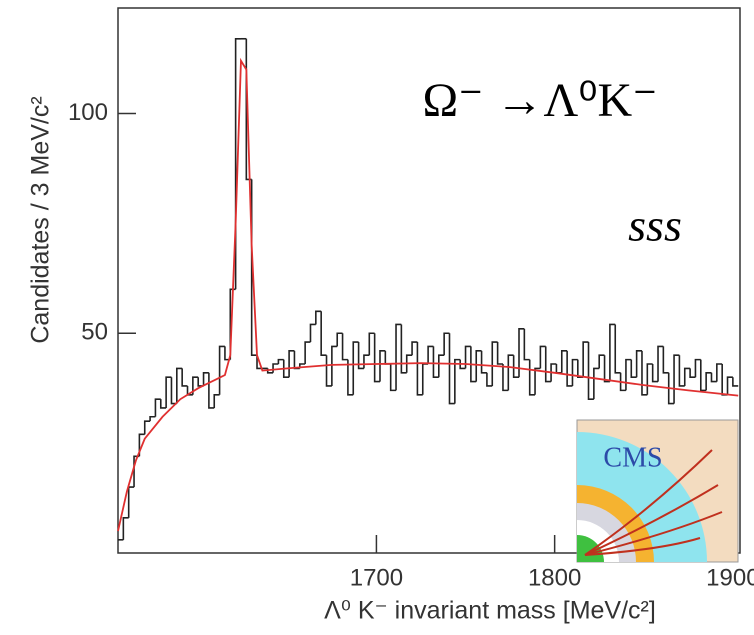 Image resolution: width=754 pixels, height=635 pixels. I want to click on x-tick-label: 1900, so click(730, 577).